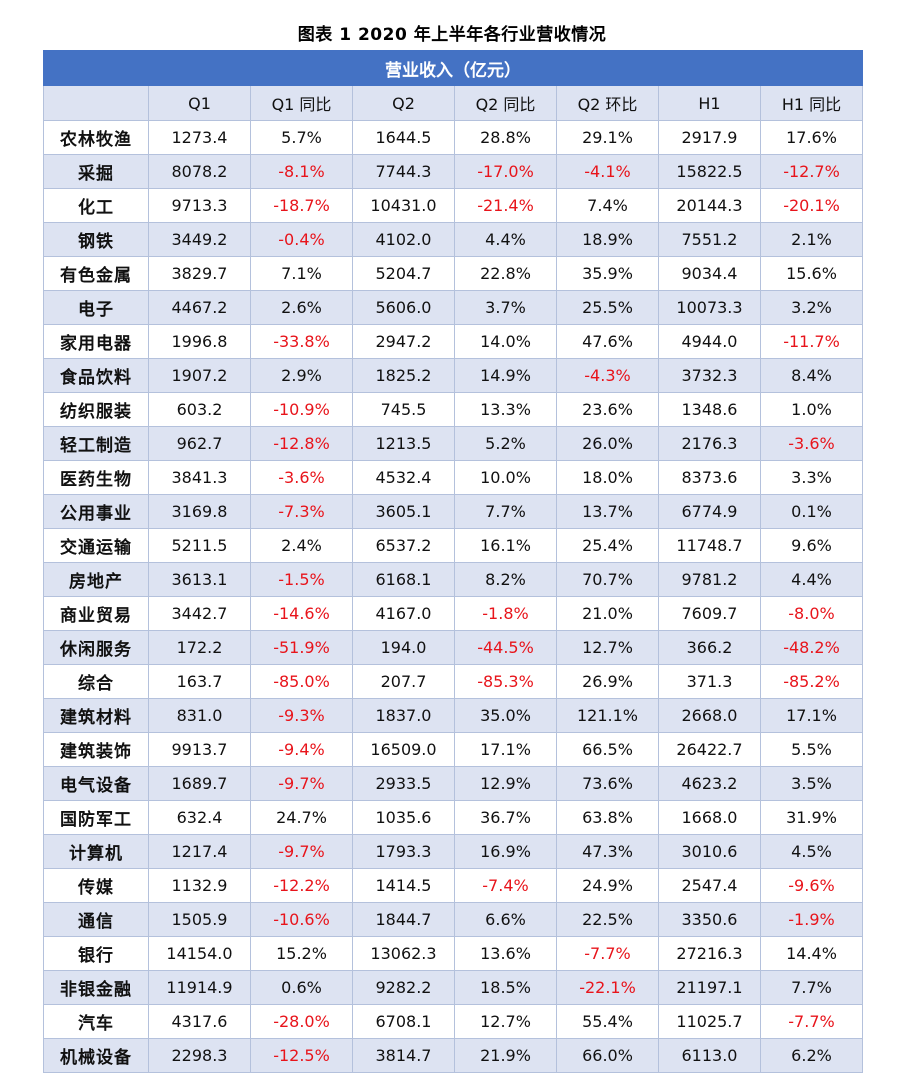 The height and width of the screenshot is (1073, 904). Describe the element at coordinates (453, 103) in the screenshot. I see `header-row: Q1 Q1 同比 Q2 Q2 同比 Q2 环比 H1 H1 同比` at that location.